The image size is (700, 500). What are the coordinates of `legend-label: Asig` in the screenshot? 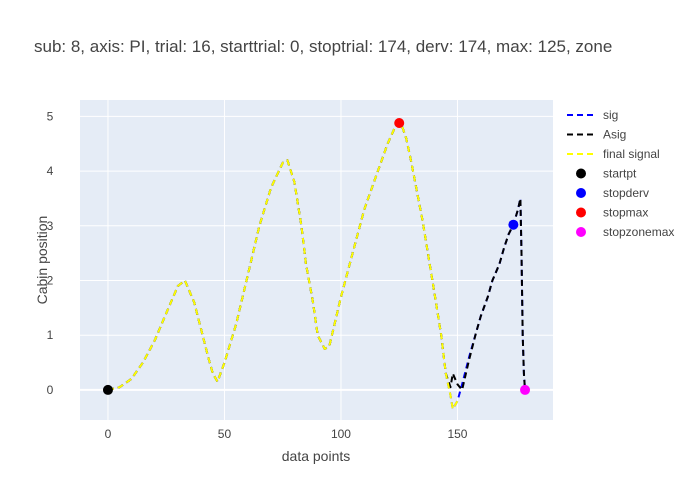 It's located at (614, 135).